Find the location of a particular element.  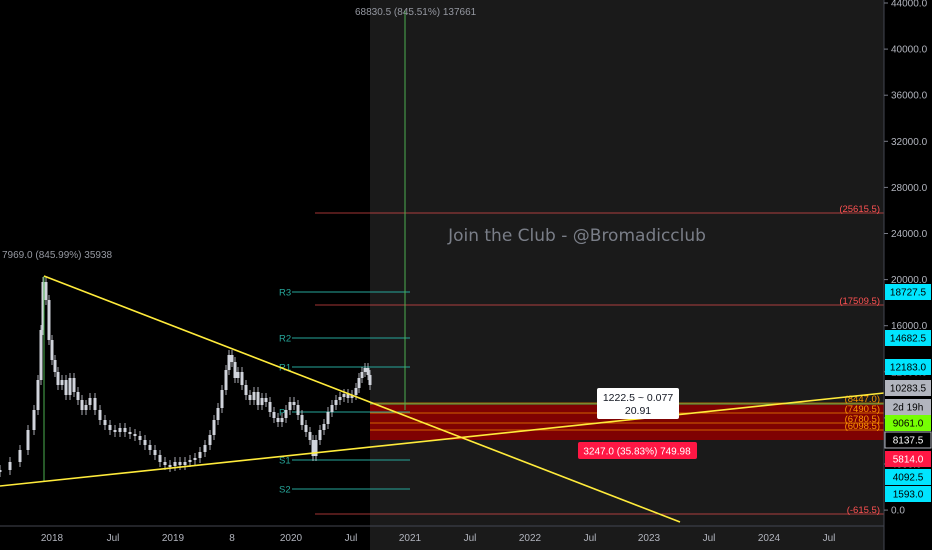

fib-label: (17509.5) is located at coordinates (859, 301).